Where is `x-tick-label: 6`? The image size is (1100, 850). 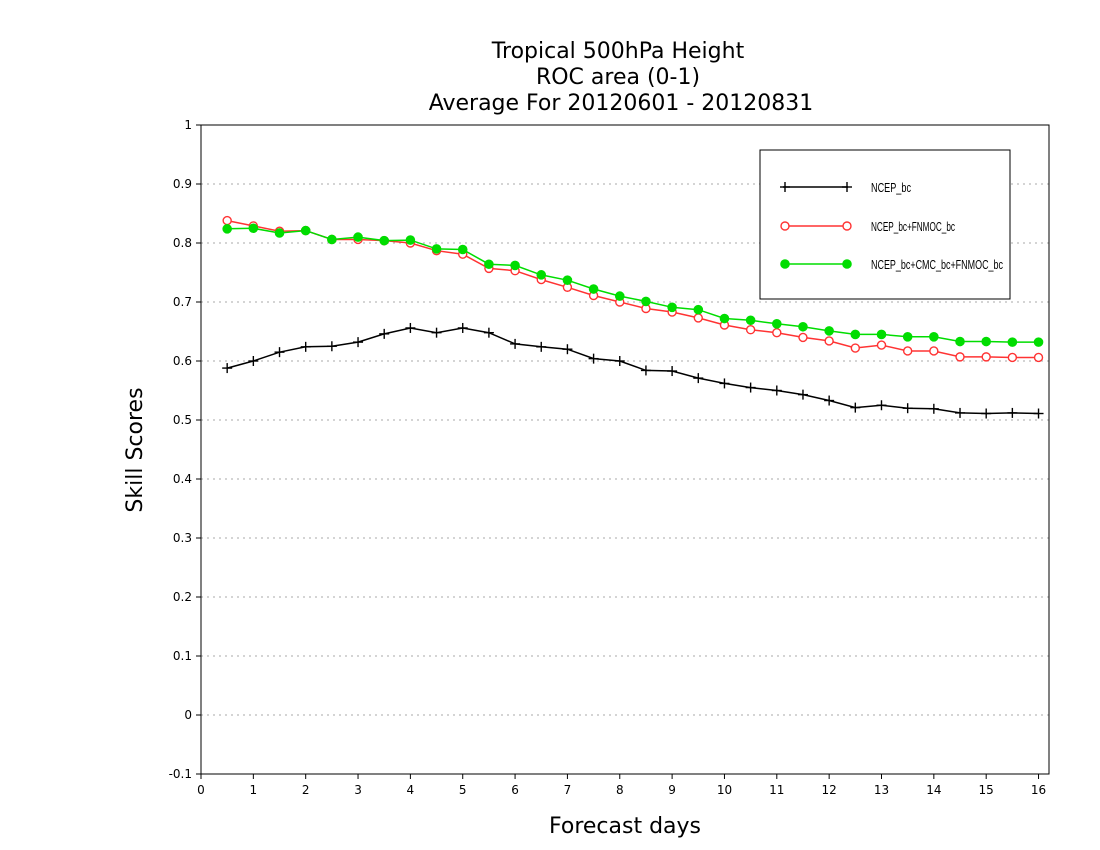
x-tick-label: 6 is located at coordinates (515, 790).